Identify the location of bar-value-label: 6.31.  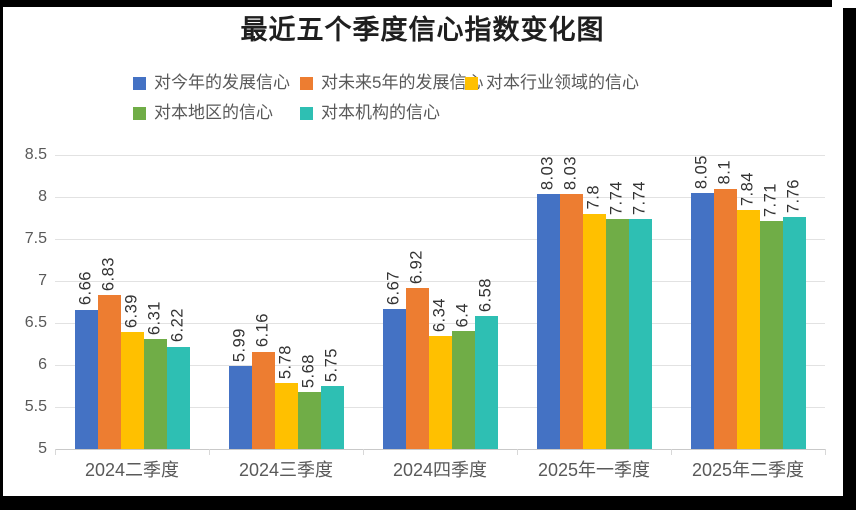
(154, 317).